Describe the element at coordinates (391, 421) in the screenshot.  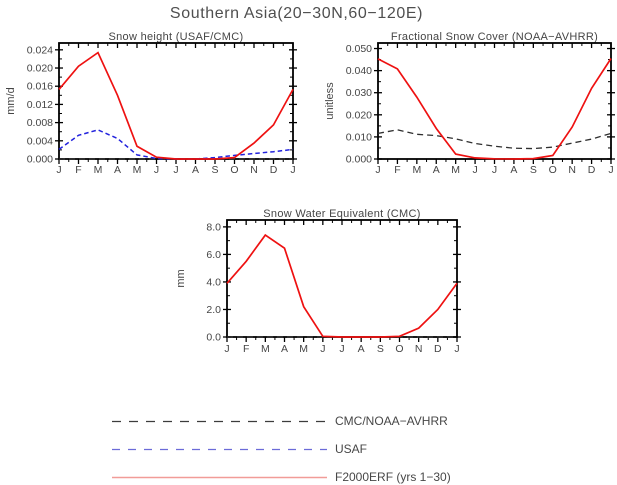
I see `legend-label: CMC/NOAA−AVHRR` at that location.